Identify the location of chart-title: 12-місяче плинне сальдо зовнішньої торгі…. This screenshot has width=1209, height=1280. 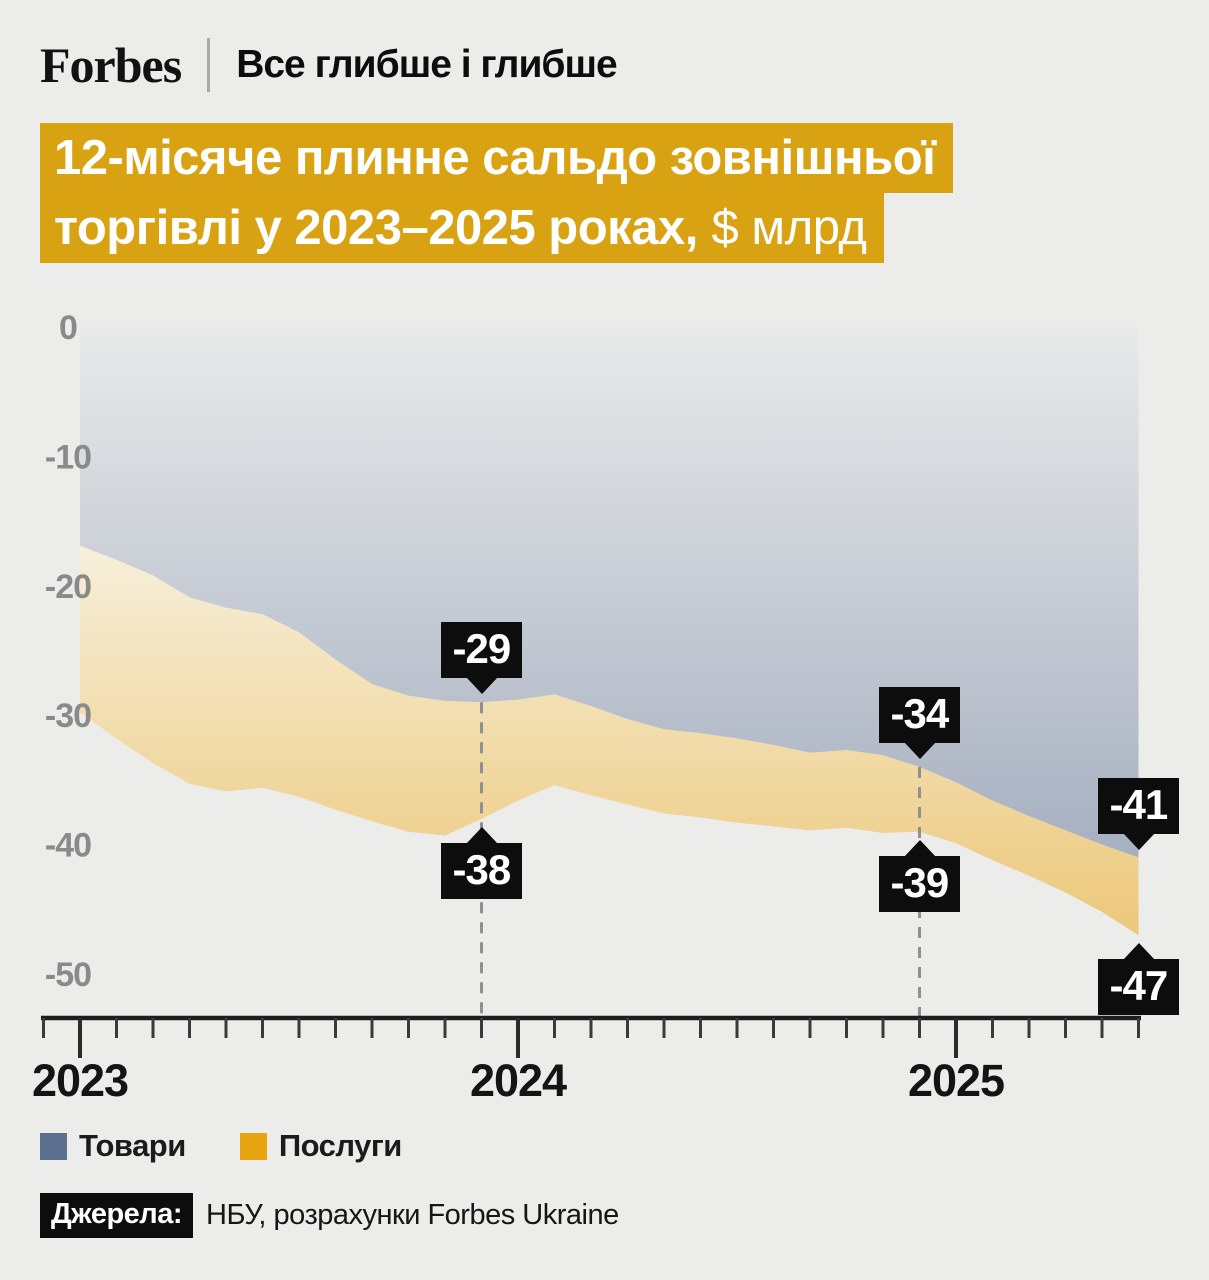
(497, 193).